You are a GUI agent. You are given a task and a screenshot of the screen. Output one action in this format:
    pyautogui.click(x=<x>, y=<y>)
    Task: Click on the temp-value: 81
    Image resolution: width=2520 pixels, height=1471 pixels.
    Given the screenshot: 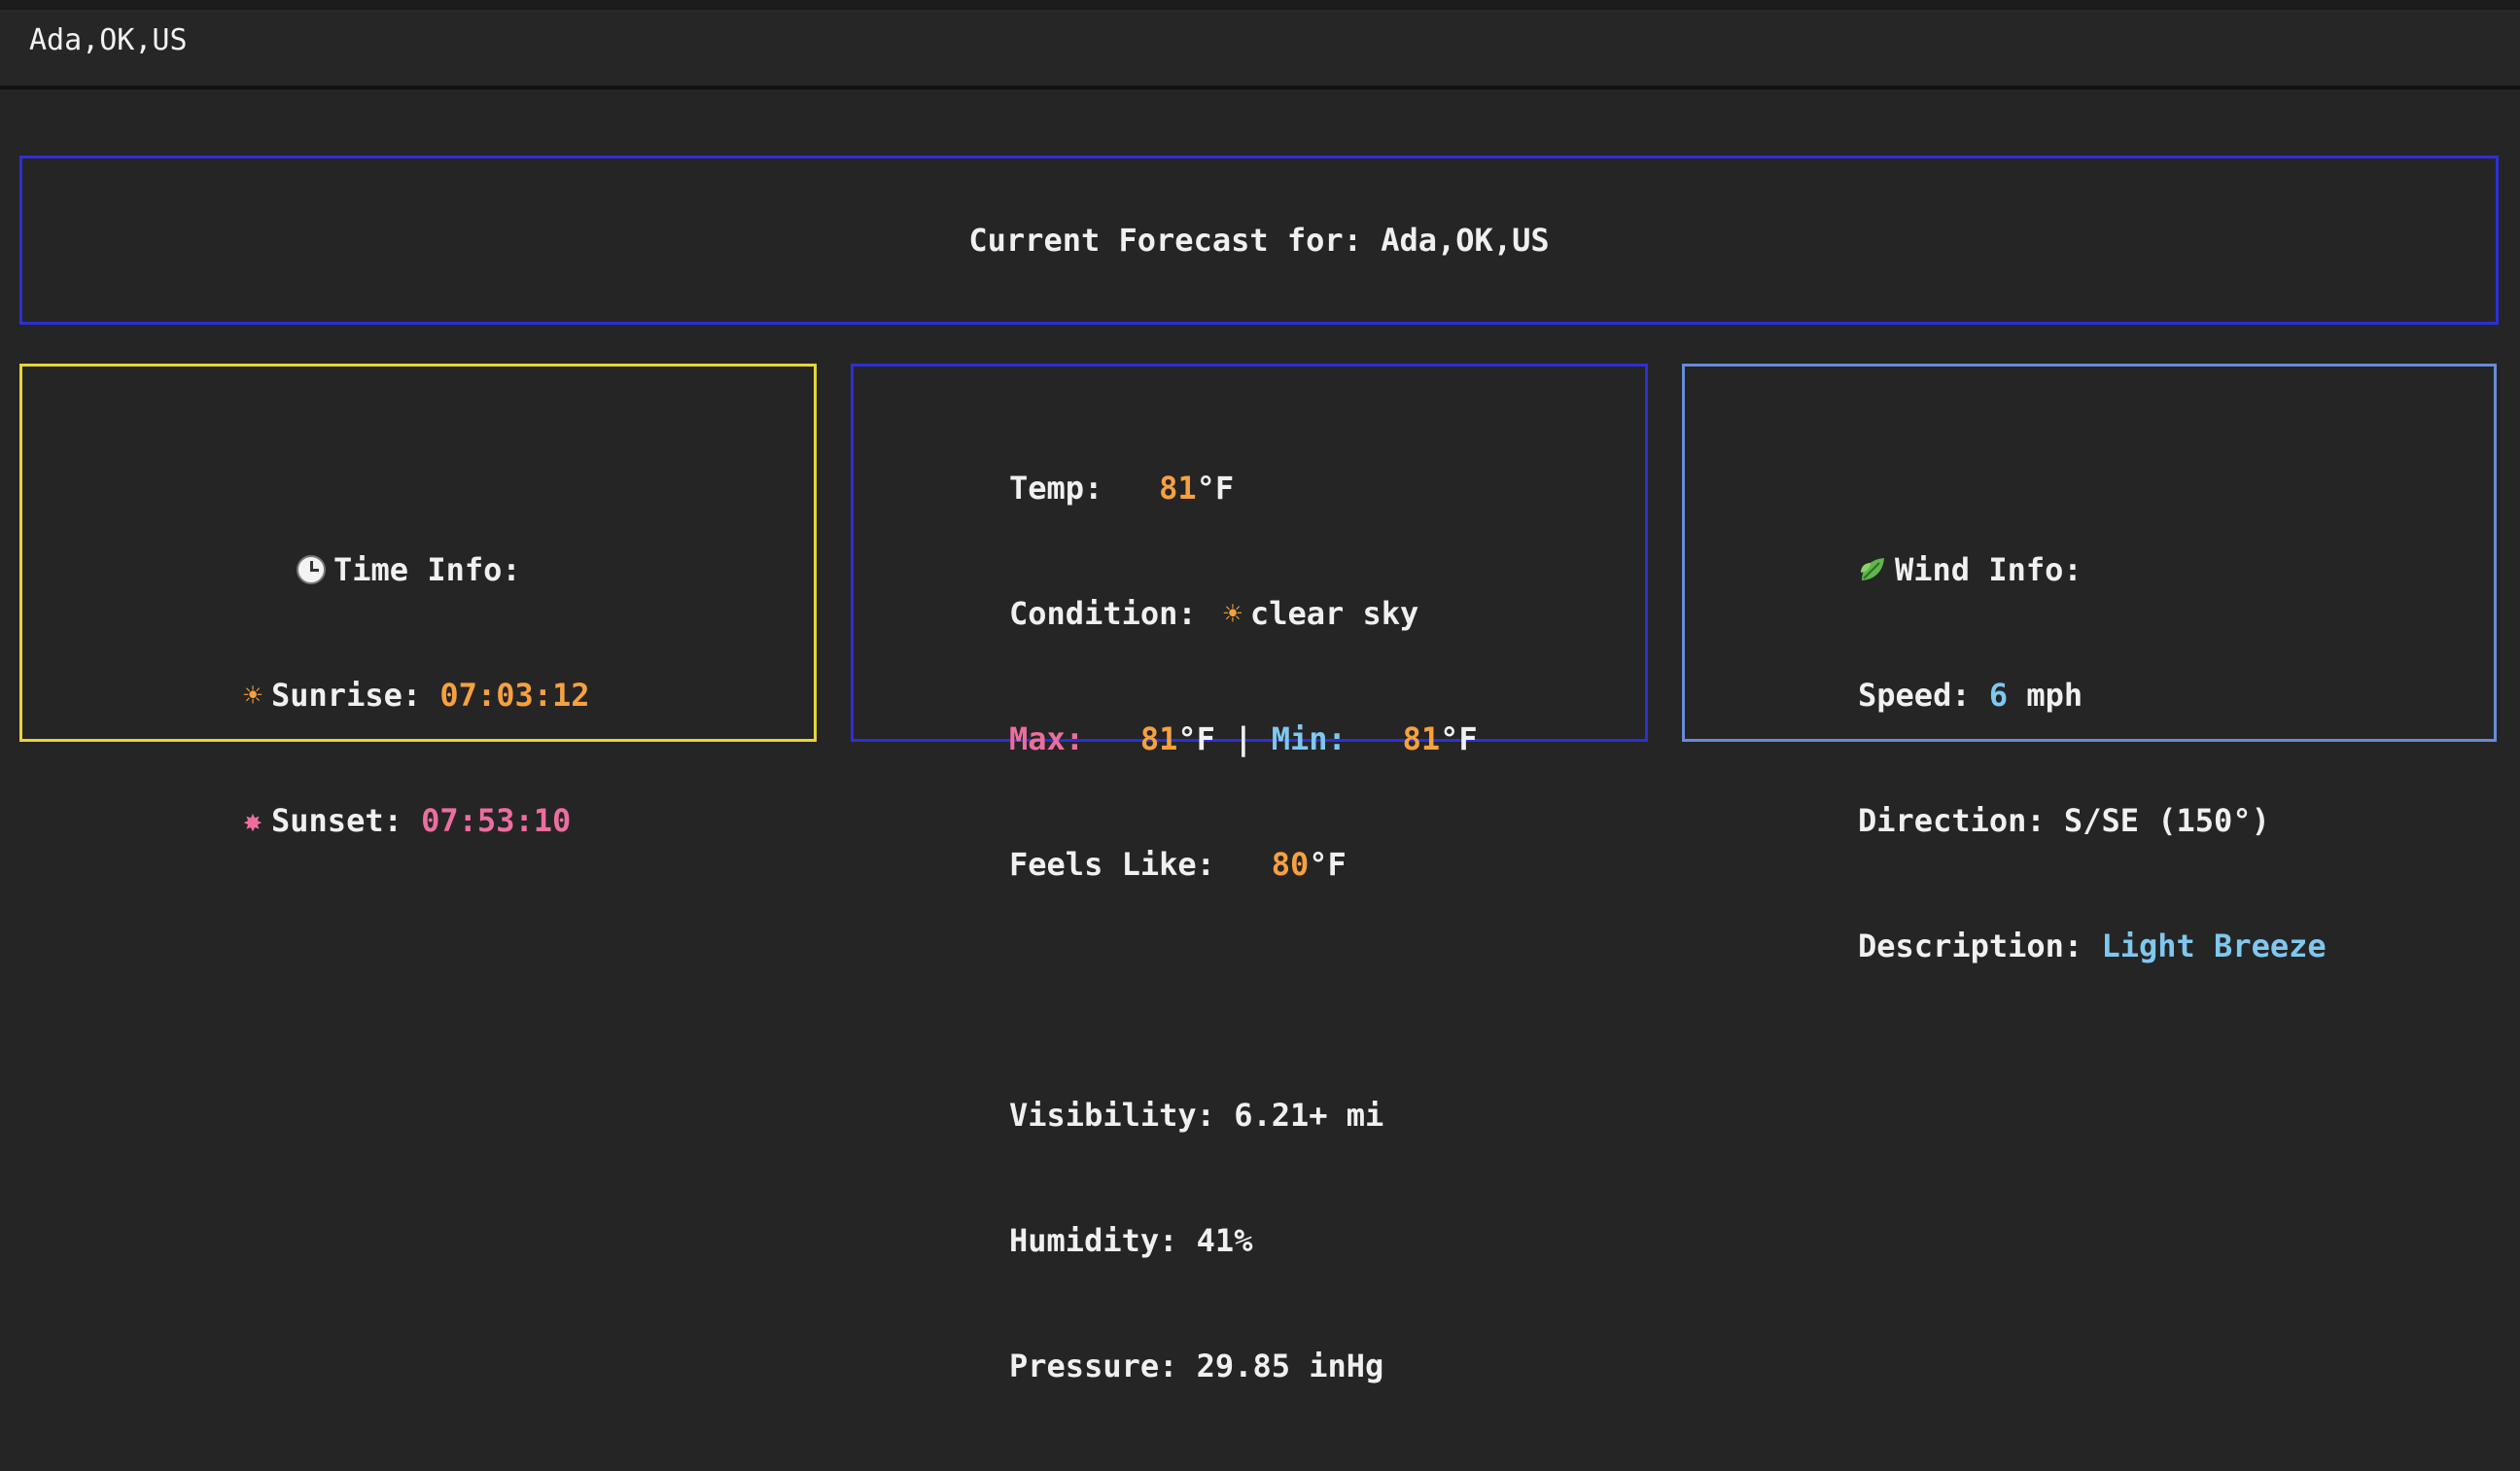 What is the action you would take?
    pyautogui.click(x=1178, y=488)
    